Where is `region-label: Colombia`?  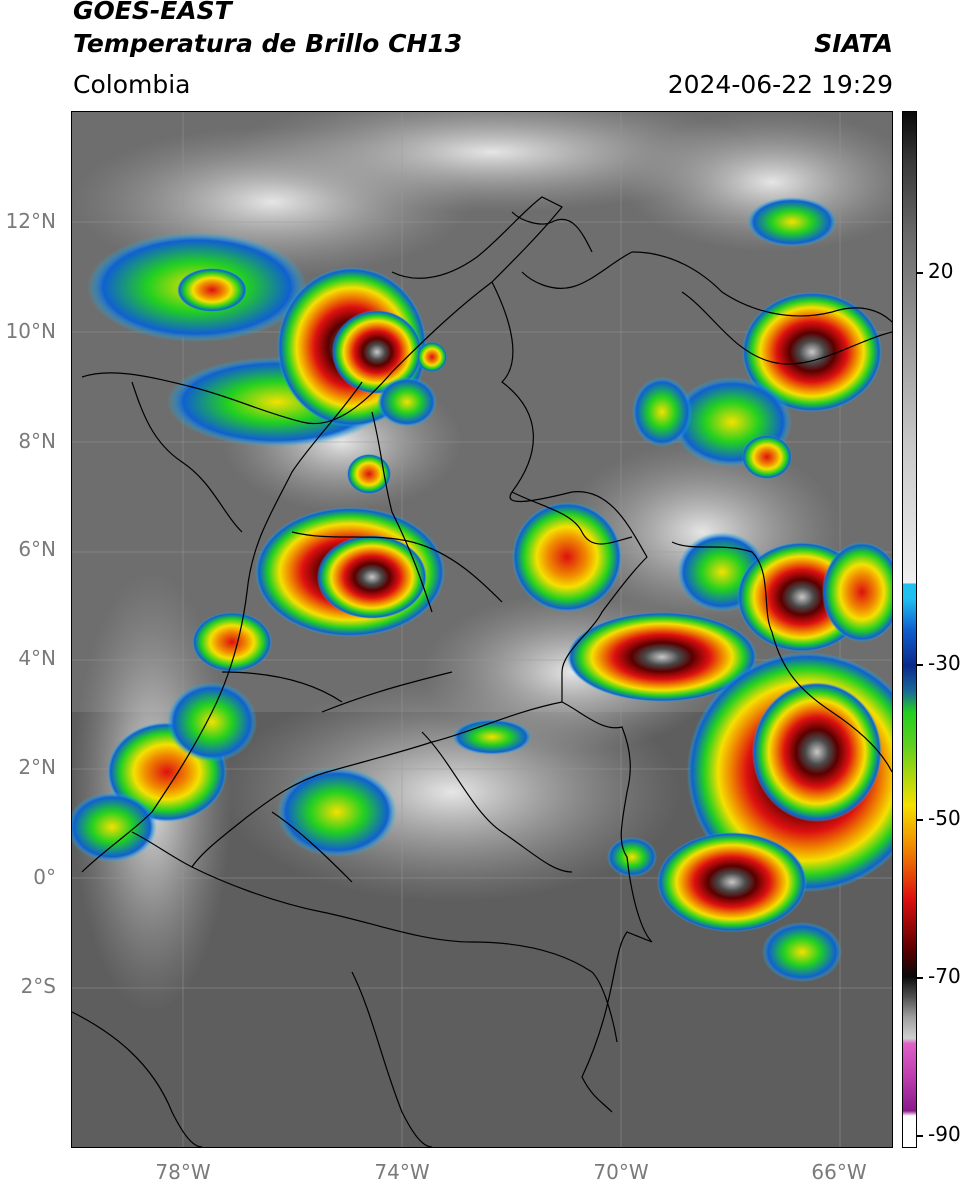 region-label: Colombia is located at coordinates (132, 84).